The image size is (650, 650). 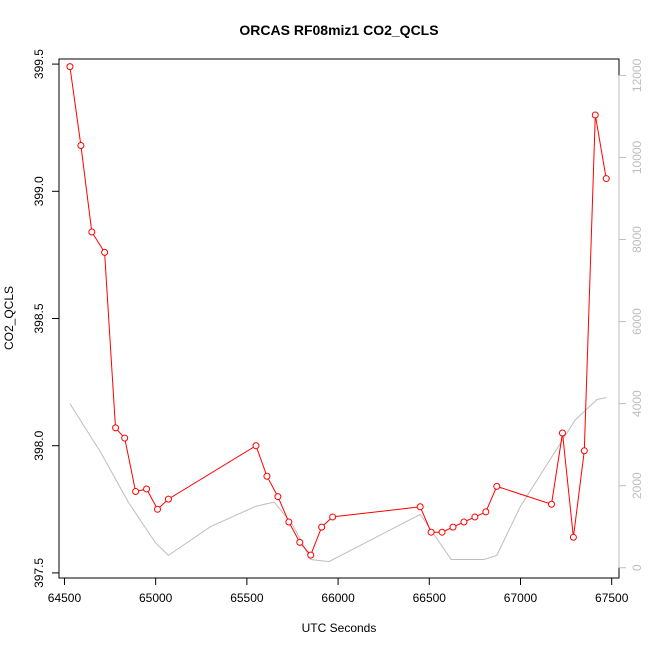 I want to click on y2-tick-label: 2000, so click(x=637, y=485).